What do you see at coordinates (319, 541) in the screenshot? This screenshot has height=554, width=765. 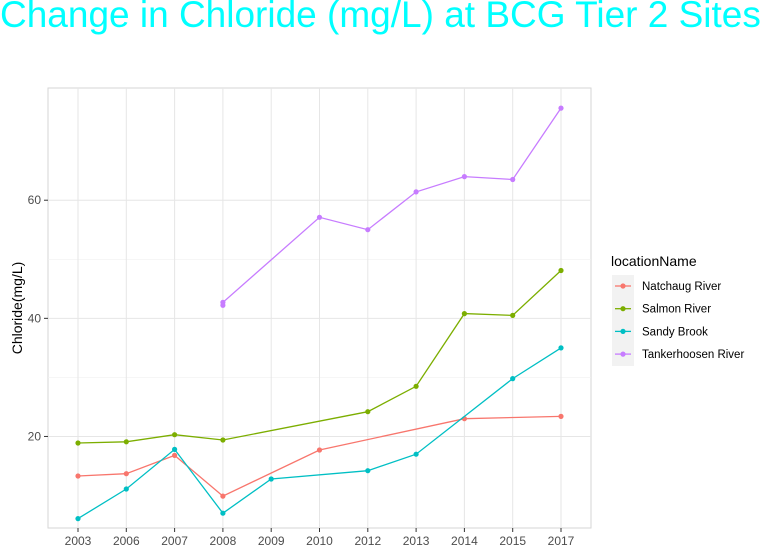 I see `x-tick-label: 2010` at bounding box center [319, 541].